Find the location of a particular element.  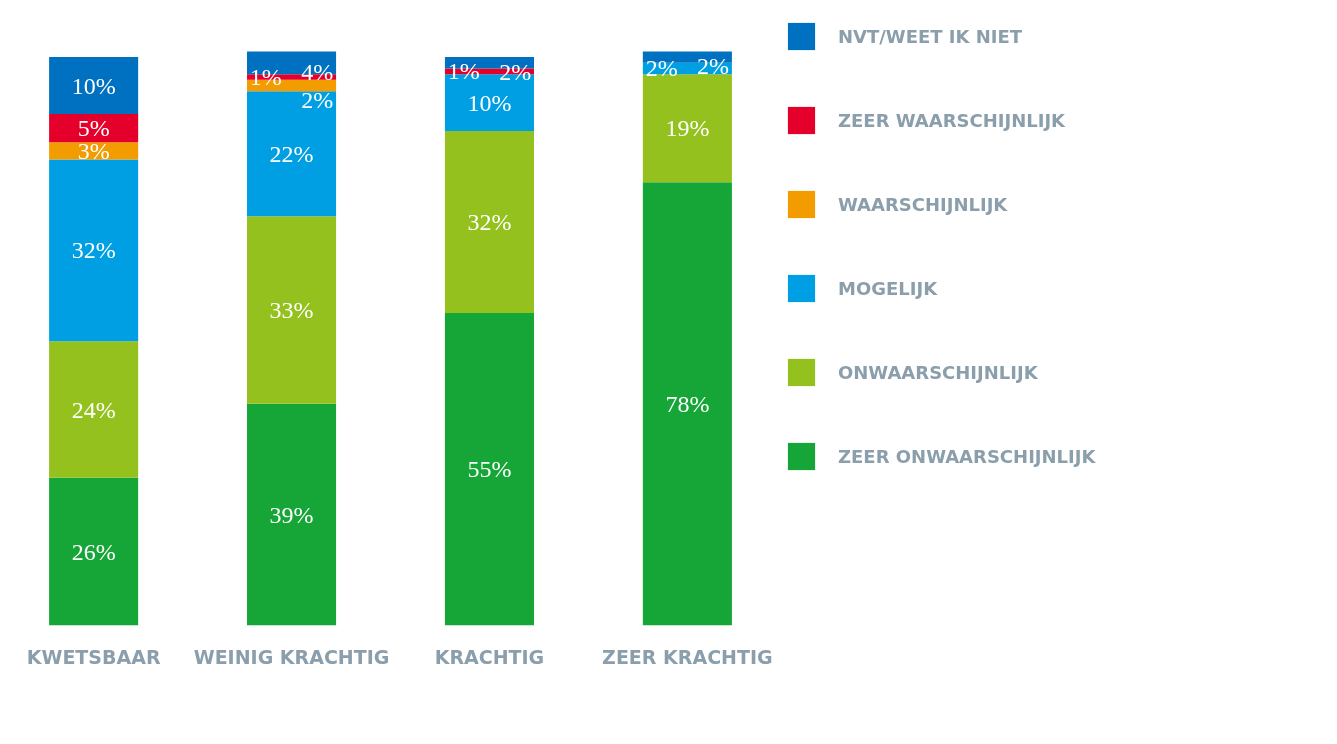

data-label: 26% is located at coordinates (93, 551).